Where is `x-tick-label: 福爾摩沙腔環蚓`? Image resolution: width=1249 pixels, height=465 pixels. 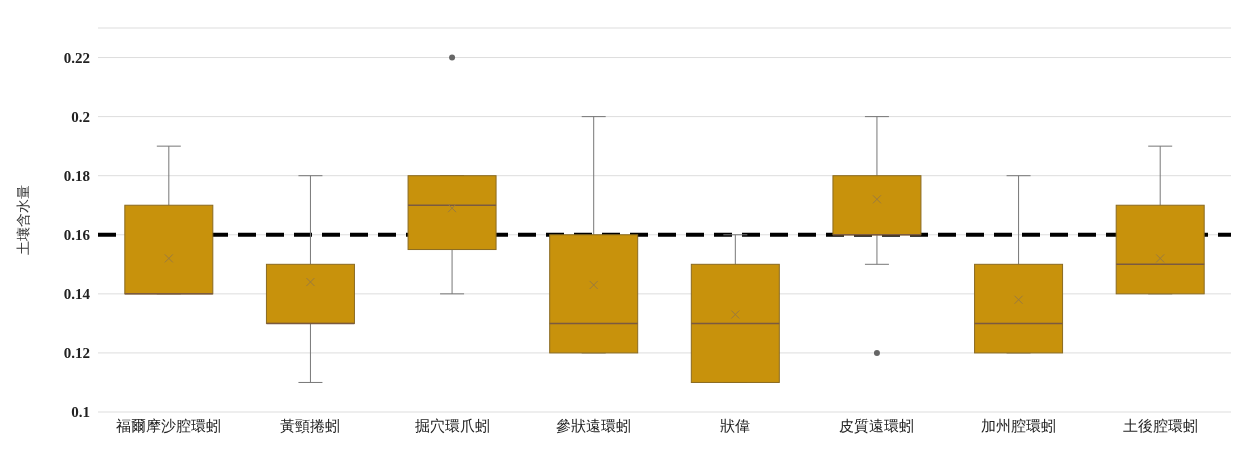
x-tick-label: 福爾摩沙腔環蚓 is located at coordinates (169, 425).